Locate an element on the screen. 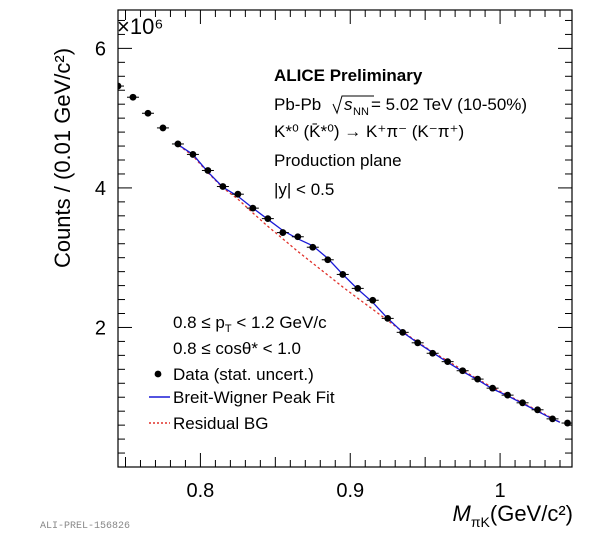 The height and width of the screenshot is (550, 595). annotation-system-post: = 5.02 TeV (10-50%) is located at coordinates (449, 104).